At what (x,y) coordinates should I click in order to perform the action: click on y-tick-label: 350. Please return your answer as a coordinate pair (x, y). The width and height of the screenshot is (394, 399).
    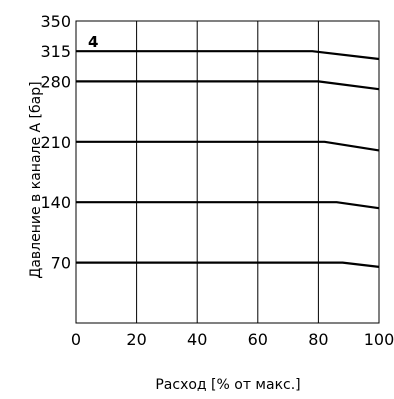
    Looking at the image, I should click on (55, 21).